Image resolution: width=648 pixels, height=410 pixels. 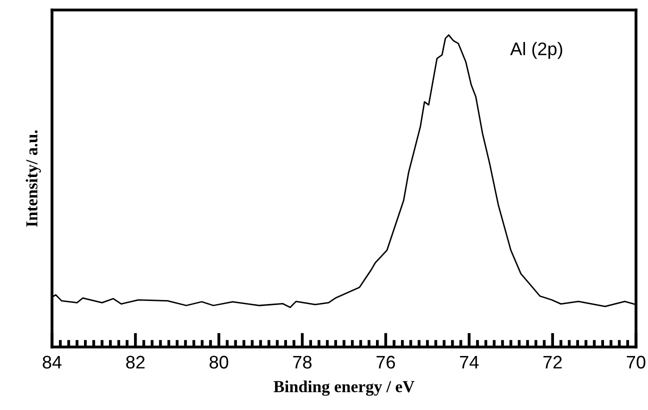 I want to click on x-tick-label: 78, so click(x=302, y=362).